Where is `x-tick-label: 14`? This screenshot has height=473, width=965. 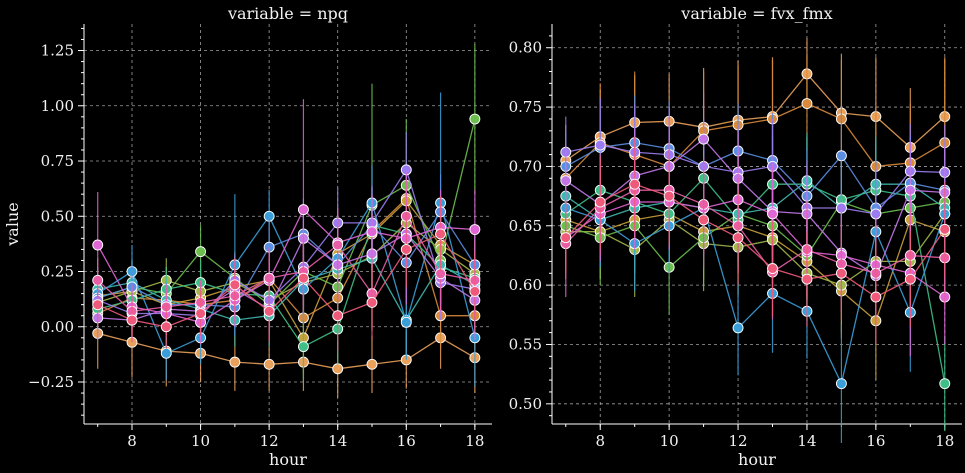
x-tick-label: 14 is located at coordinates (806, 441).